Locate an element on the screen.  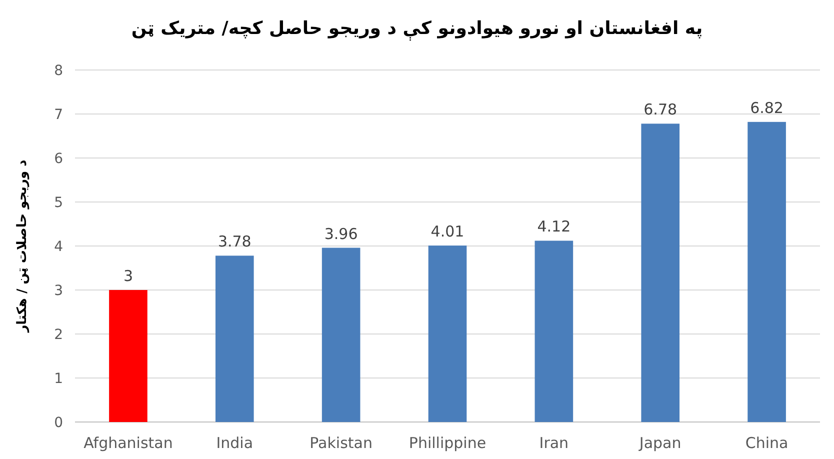
y-tick-label: 8 is located at coordinates (58, 71).